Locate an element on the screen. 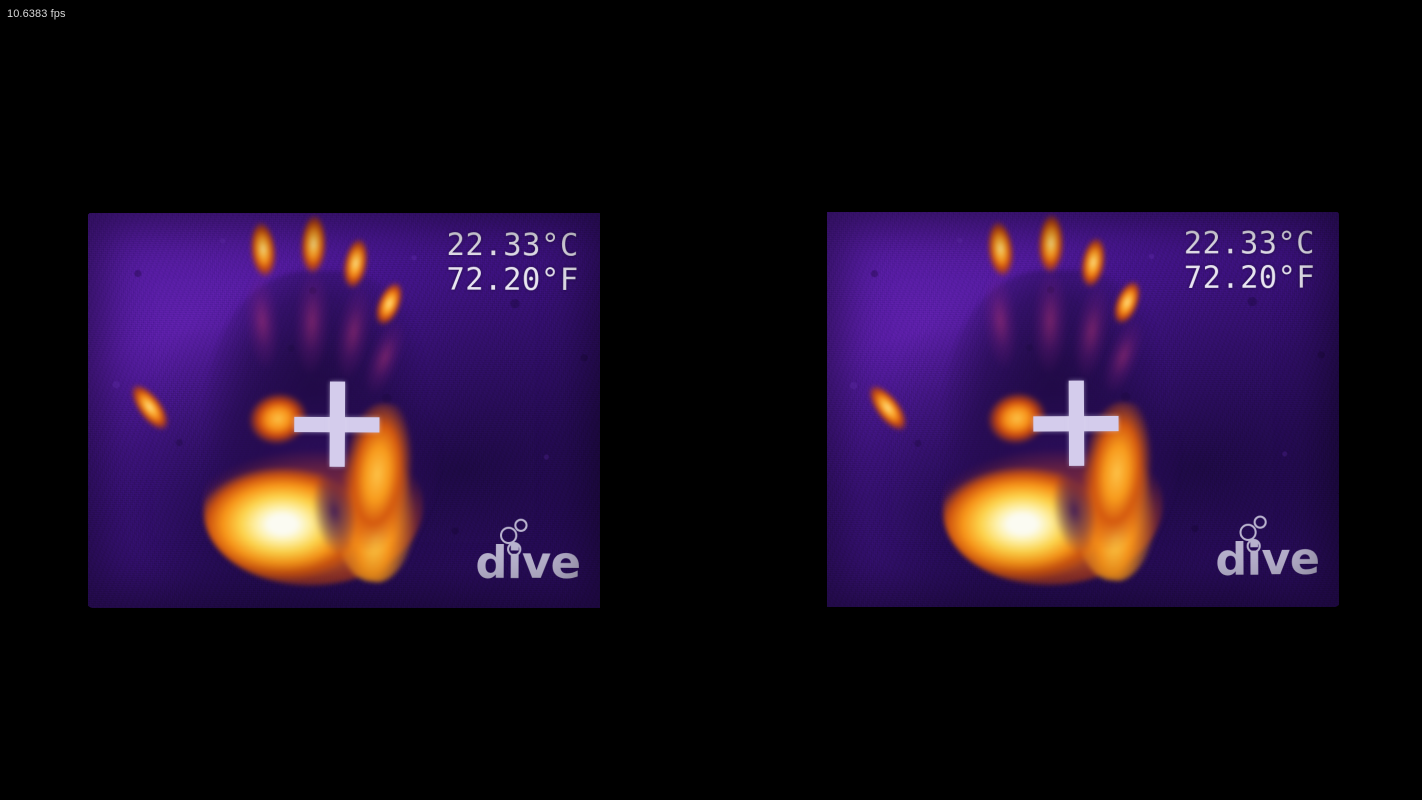 This screenshot has width=1422, height=800. left-crosshair-reticle is located at coordinates (337, 424).